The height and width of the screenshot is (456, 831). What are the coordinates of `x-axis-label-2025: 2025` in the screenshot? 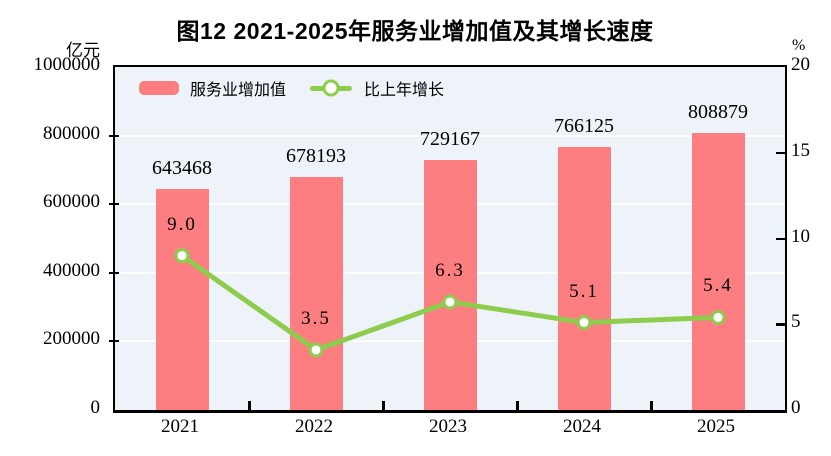 It's located at (716, 426).